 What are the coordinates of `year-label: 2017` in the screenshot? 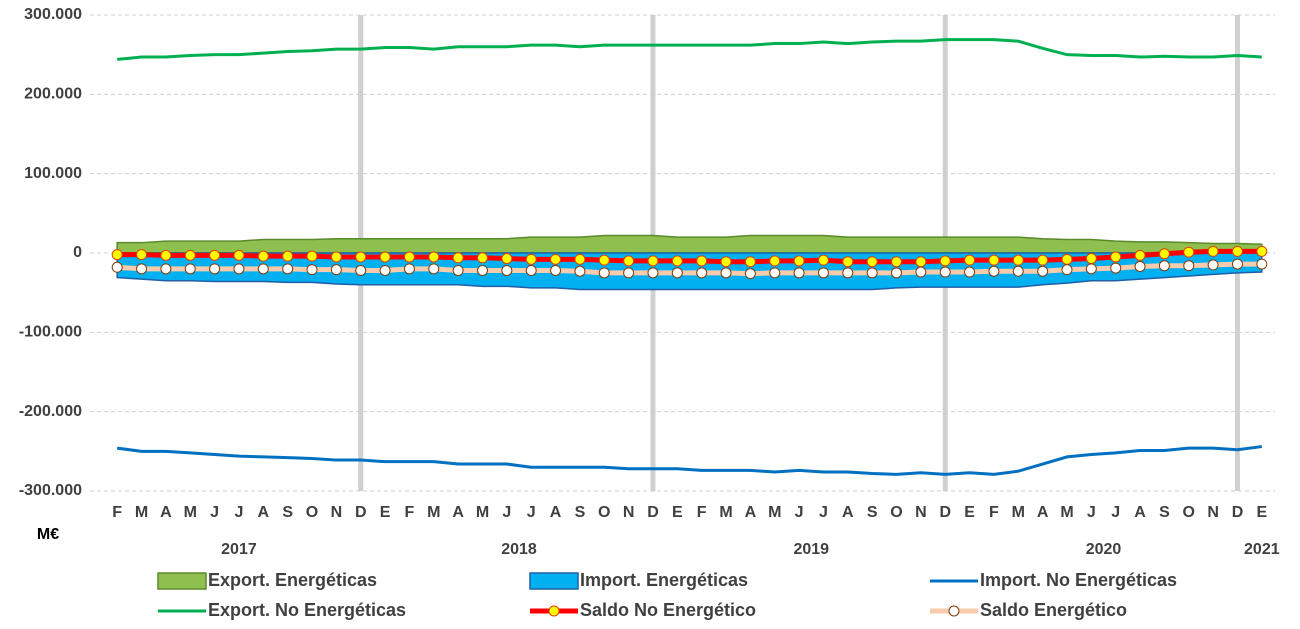 It's located at (239, 549).